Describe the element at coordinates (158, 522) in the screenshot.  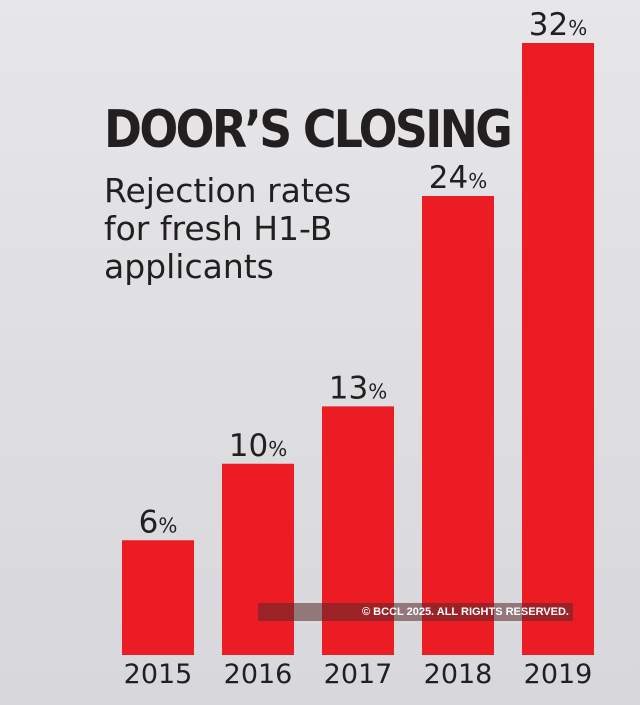
I see `value-label-2015: 6%` at that location.